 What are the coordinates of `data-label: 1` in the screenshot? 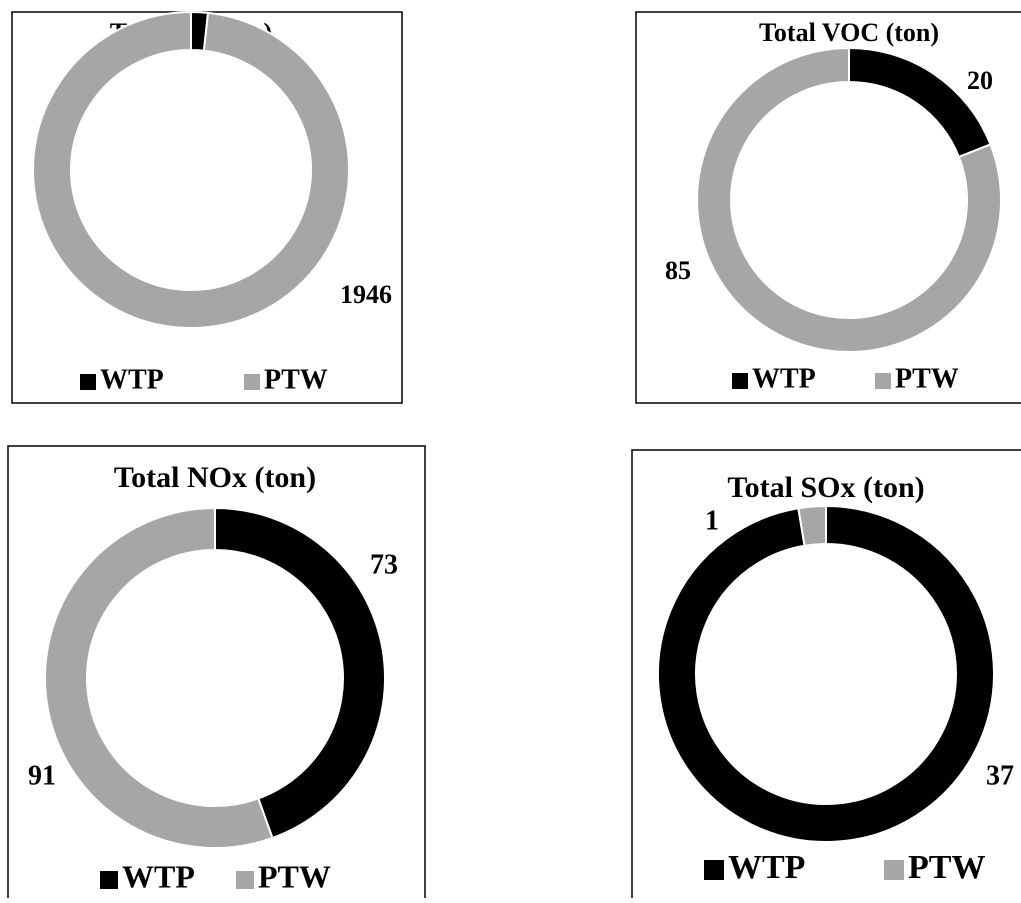 It's located at (712, 520).